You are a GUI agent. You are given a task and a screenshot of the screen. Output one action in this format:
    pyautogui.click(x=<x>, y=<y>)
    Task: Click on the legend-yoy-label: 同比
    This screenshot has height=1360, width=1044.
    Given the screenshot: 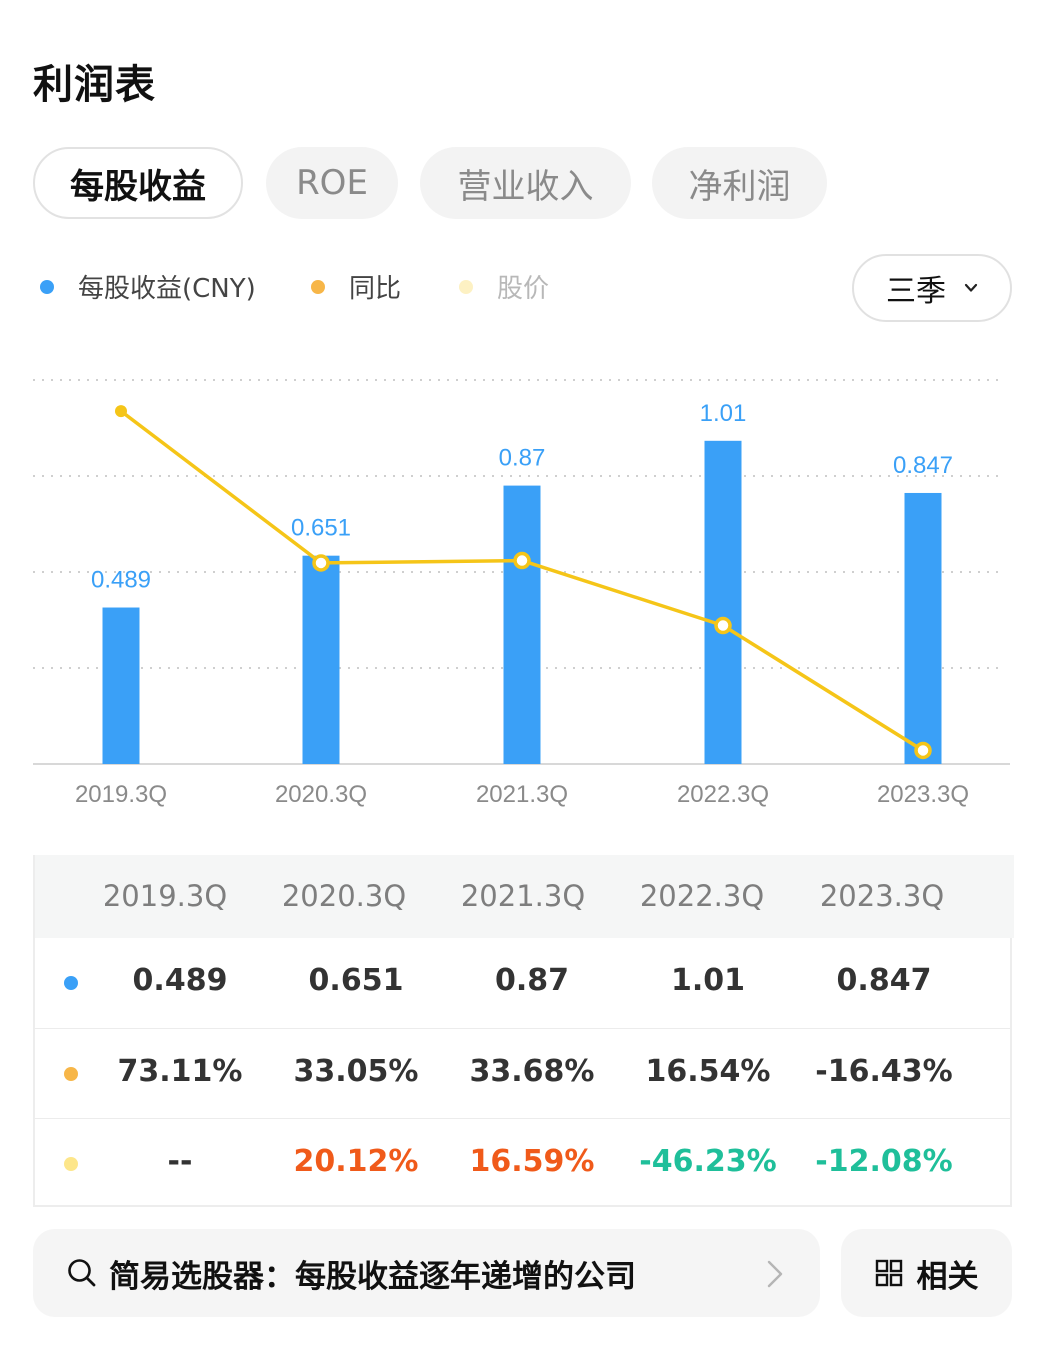 What is the action you would take?
    pyautogui.click(x=375, y=289)
    